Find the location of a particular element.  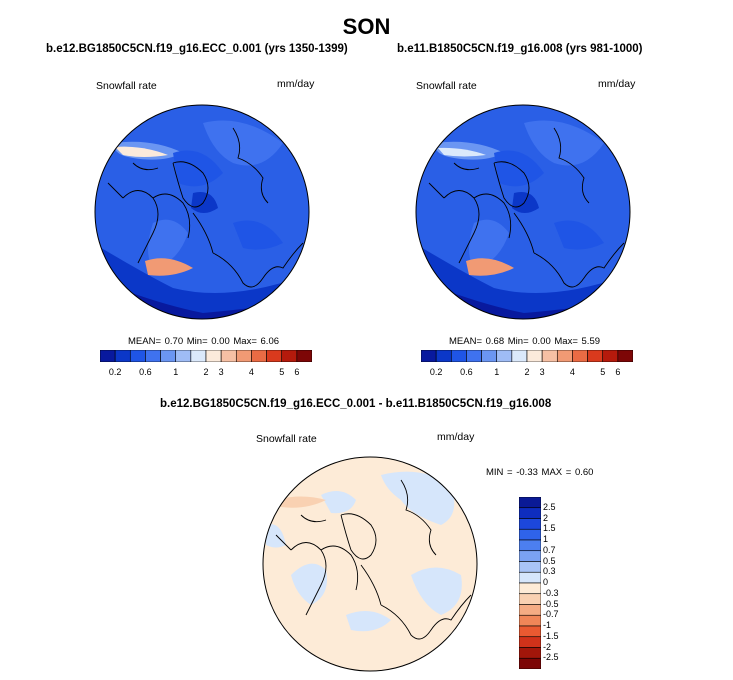

panel2-colorbar-tick: 0.6 is located at coordinates (466, 372).